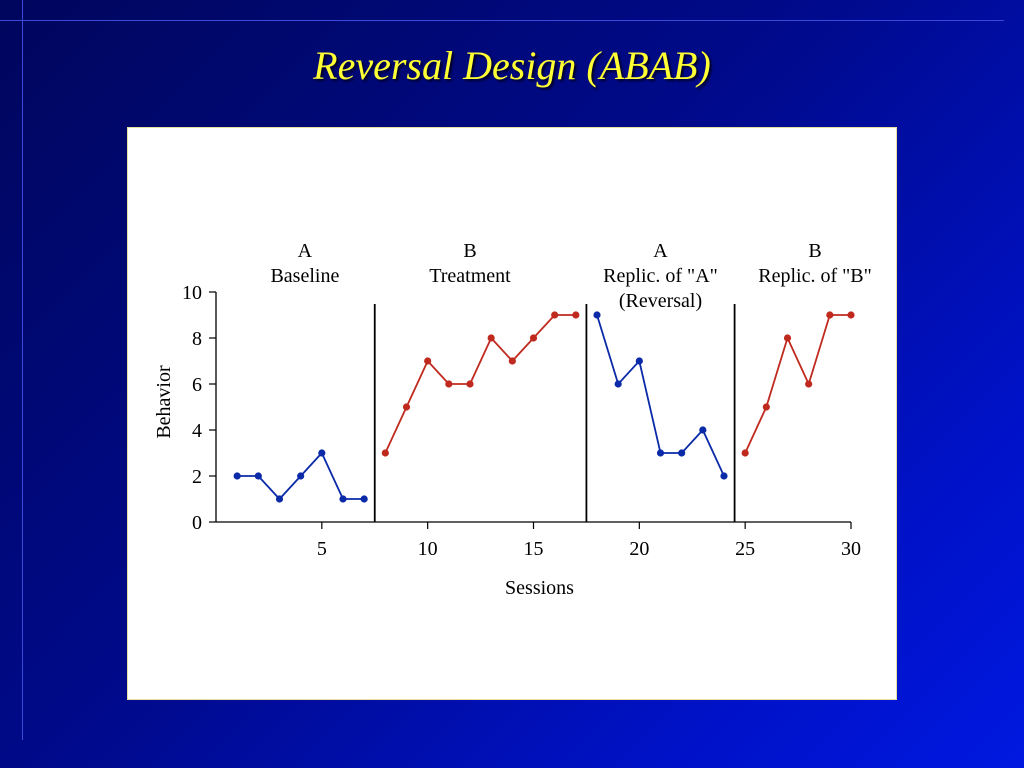 This screenshot has width=1024, height=768. I want to click on y-tick-label: 4, so click(197, 431).